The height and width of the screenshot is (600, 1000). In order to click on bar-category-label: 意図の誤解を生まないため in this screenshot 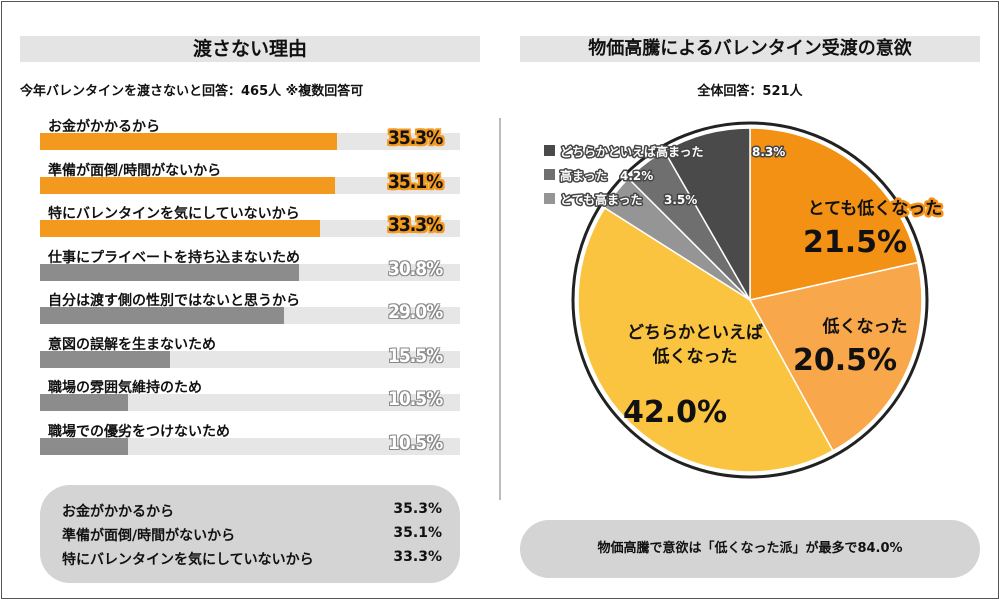, I will do `click(132, 344)`.